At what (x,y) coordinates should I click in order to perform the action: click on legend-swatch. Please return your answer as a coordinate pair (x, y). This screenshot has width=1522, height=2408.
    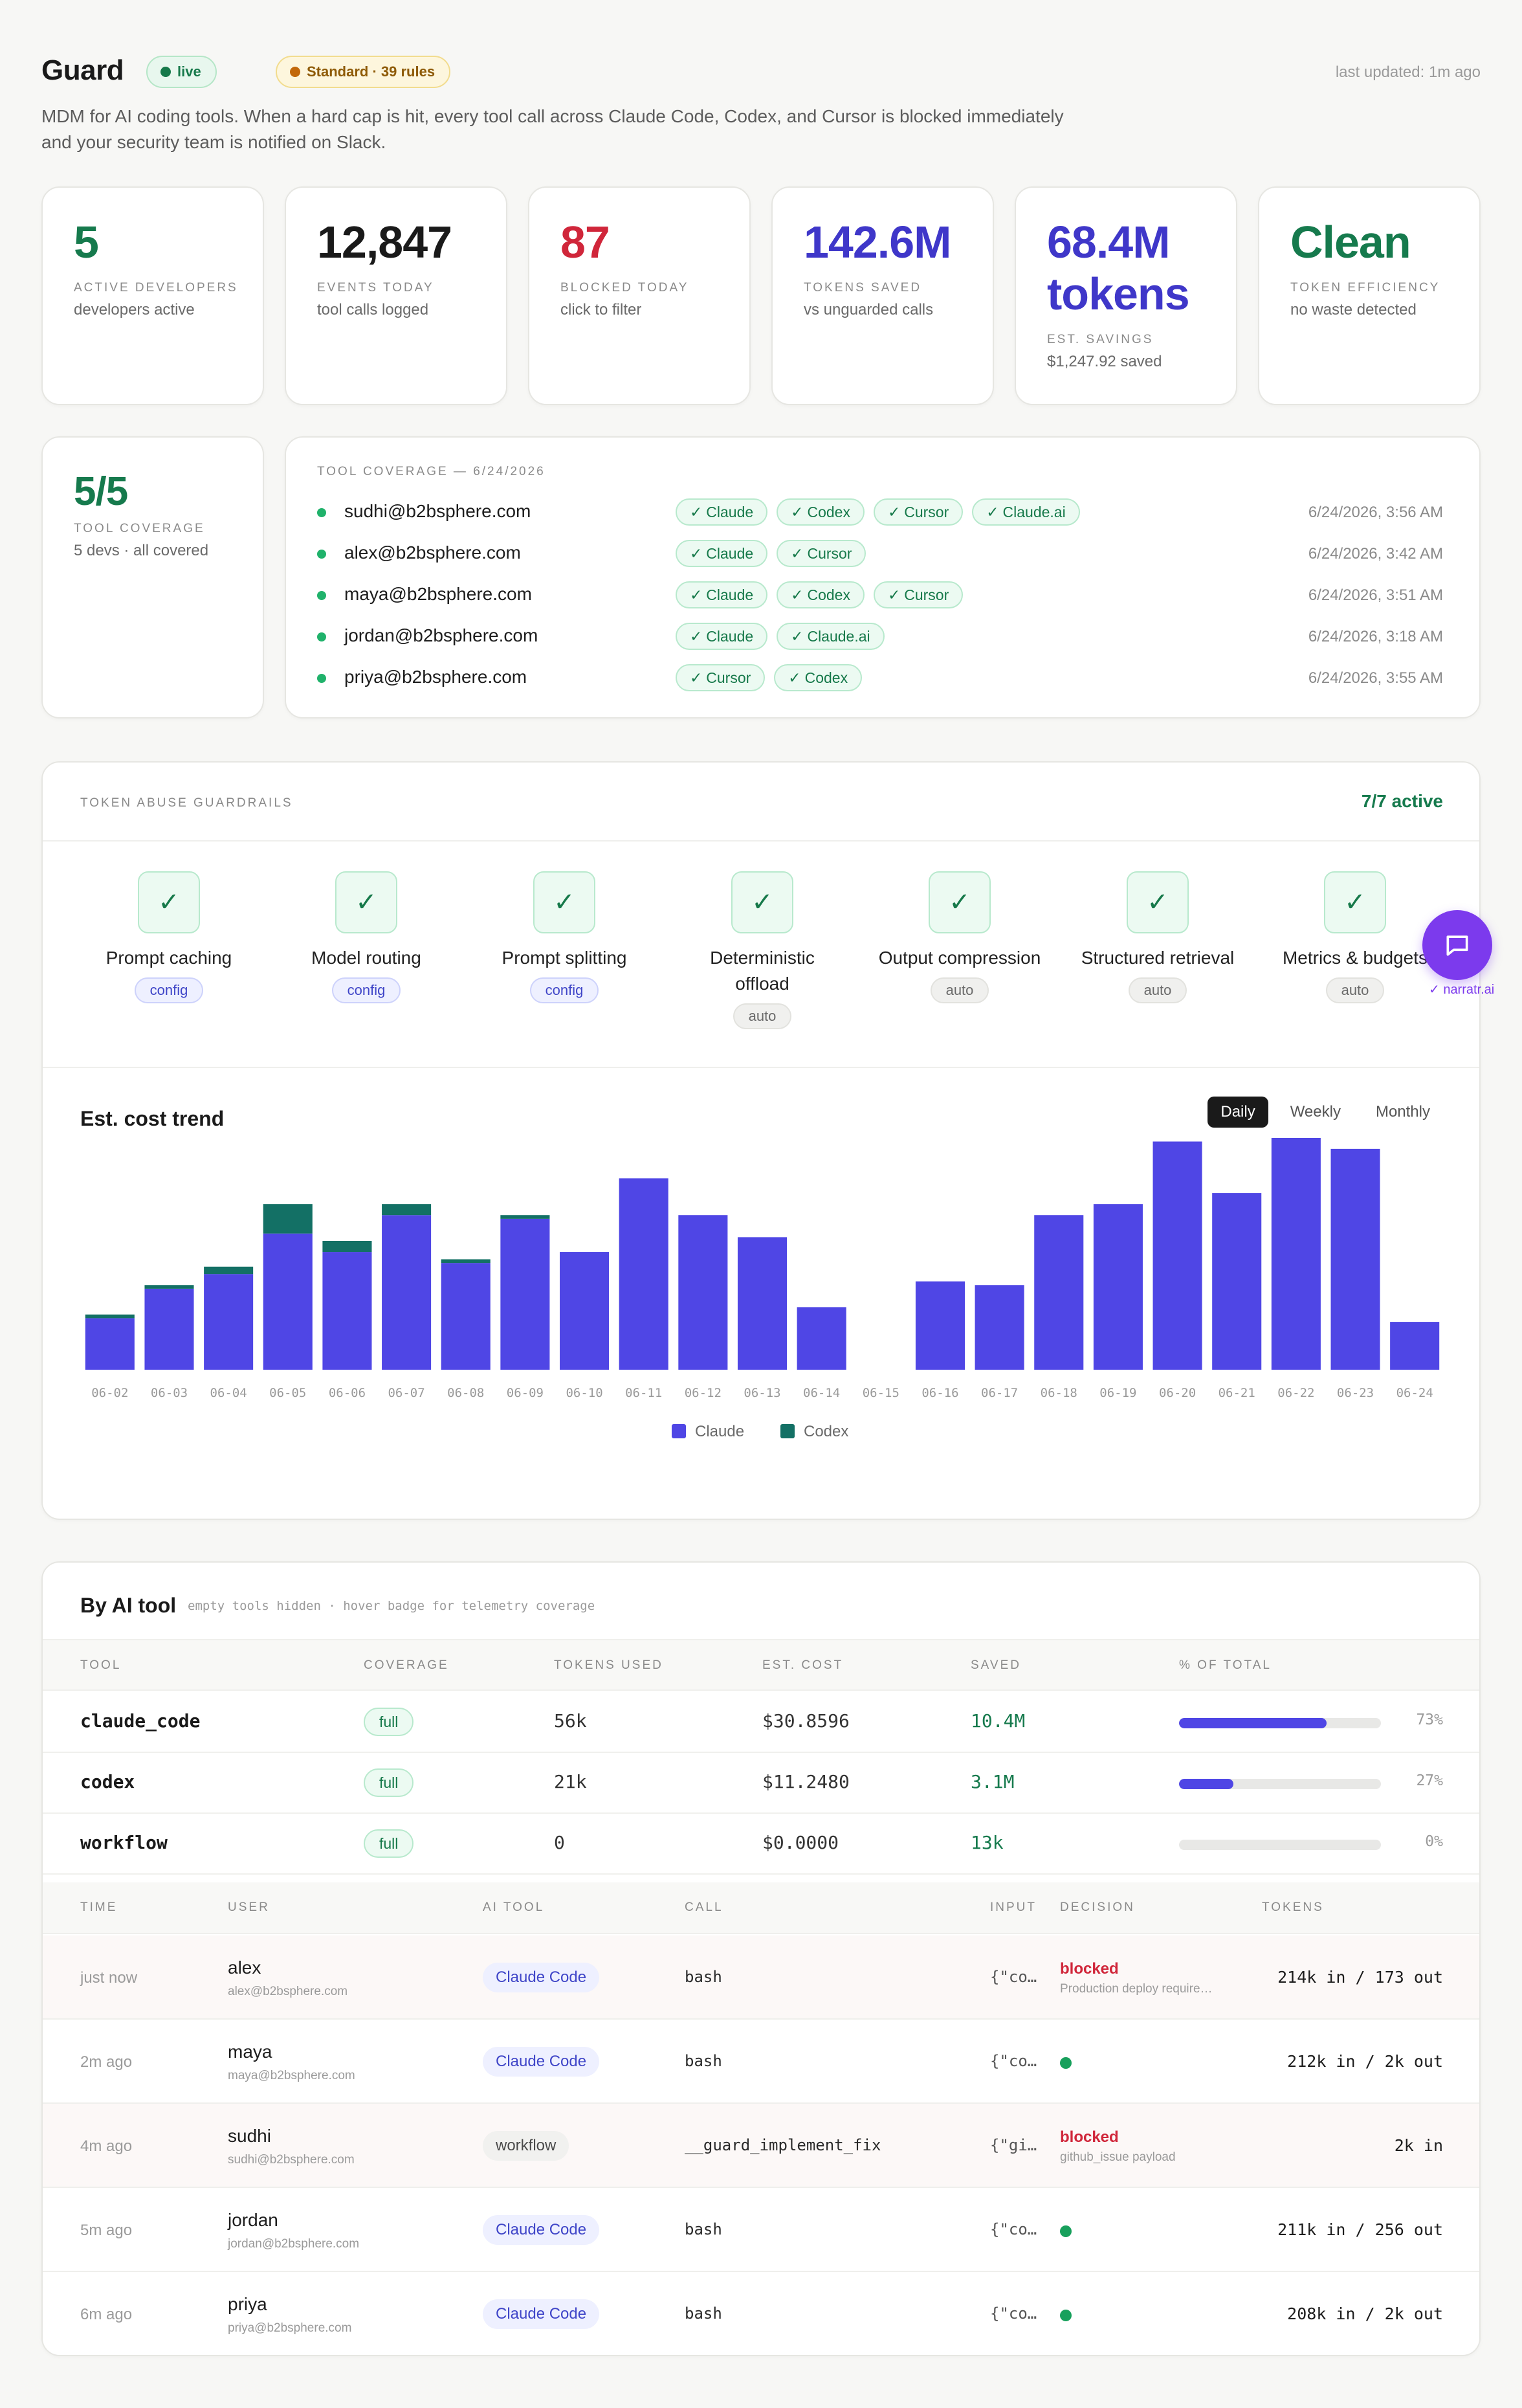
    Looking at the image, I should click on (787, 1431).